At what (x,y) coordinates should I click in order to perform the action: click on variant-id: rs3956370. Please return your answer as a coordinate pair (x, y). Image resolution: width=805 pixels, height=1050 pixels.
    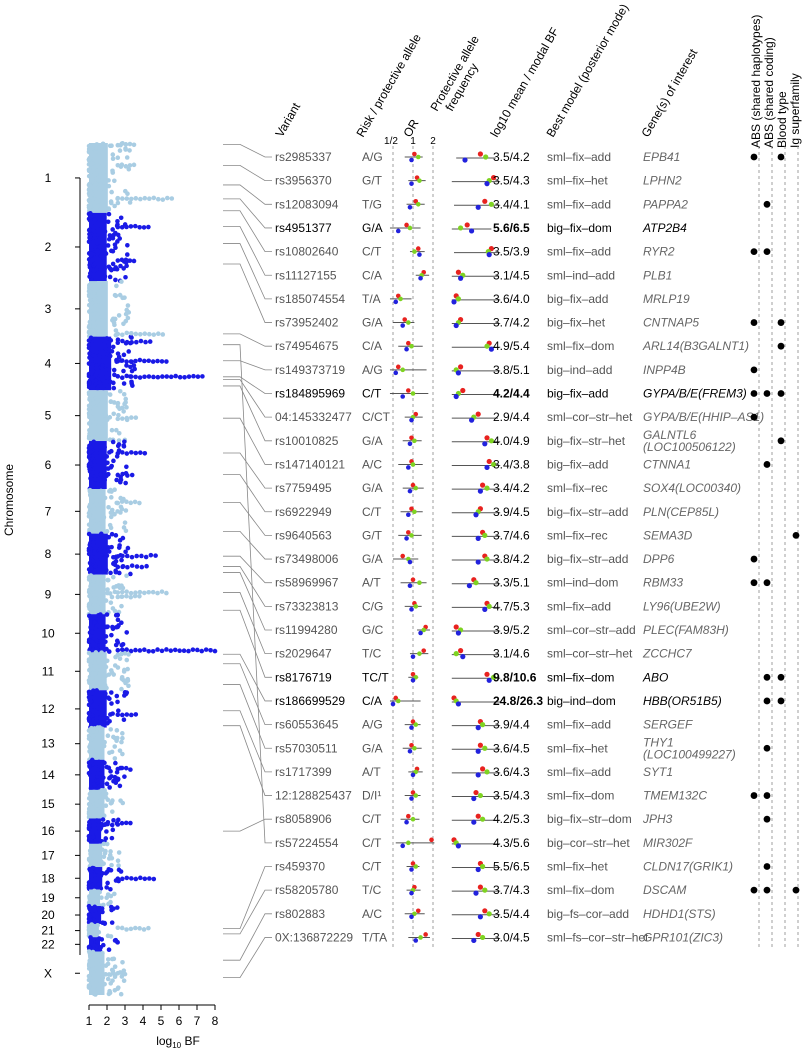
    Looking at the image, I should click on (303, 181).